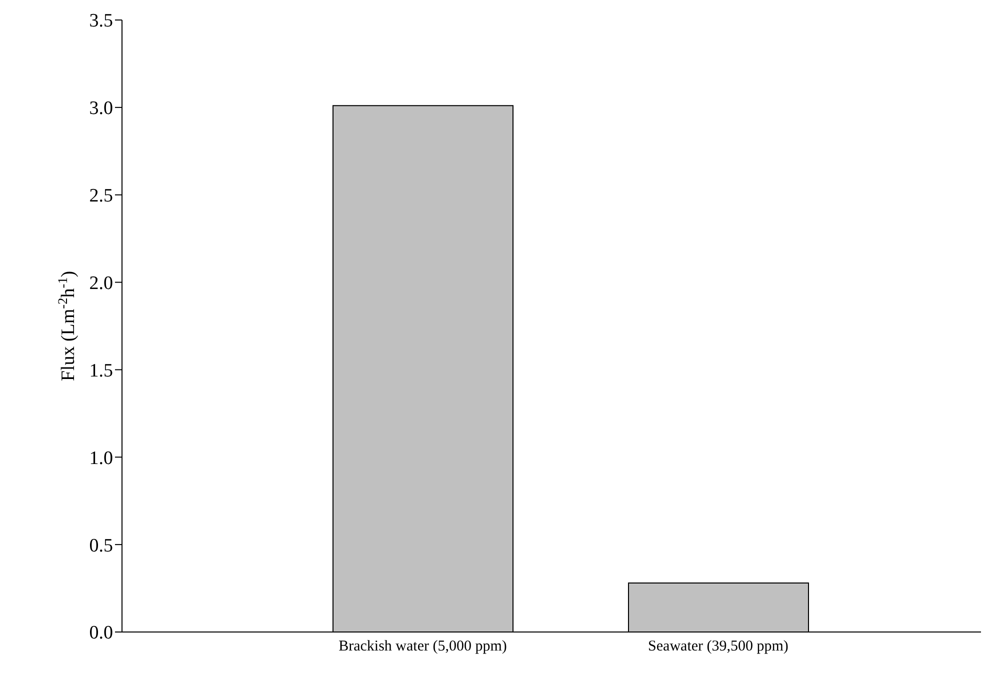  I want to click on y-tick-label: 0.0, so click(101, 633).